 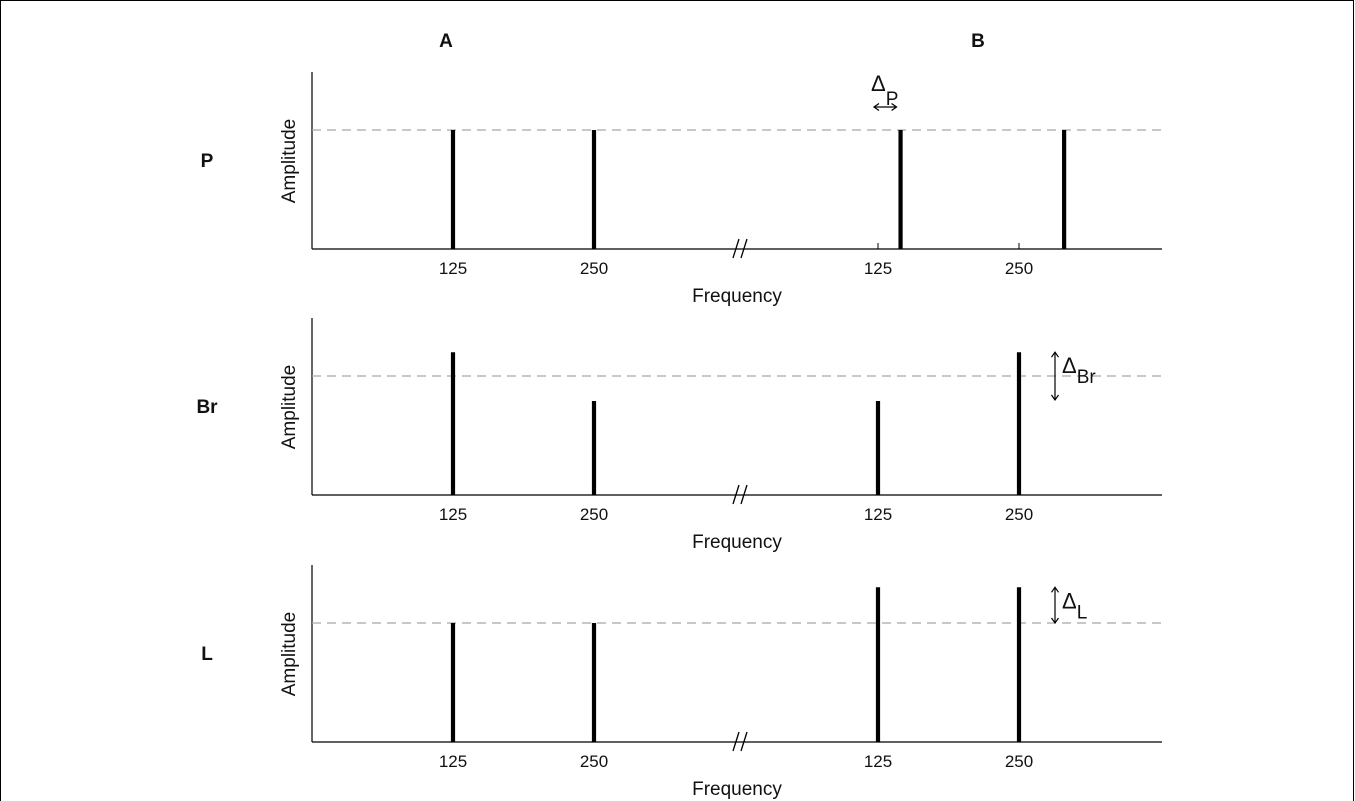 What do you see at coordinates (207, 161) in the screenshot?
I see `row-label: P` at bounding box center [207, 161].